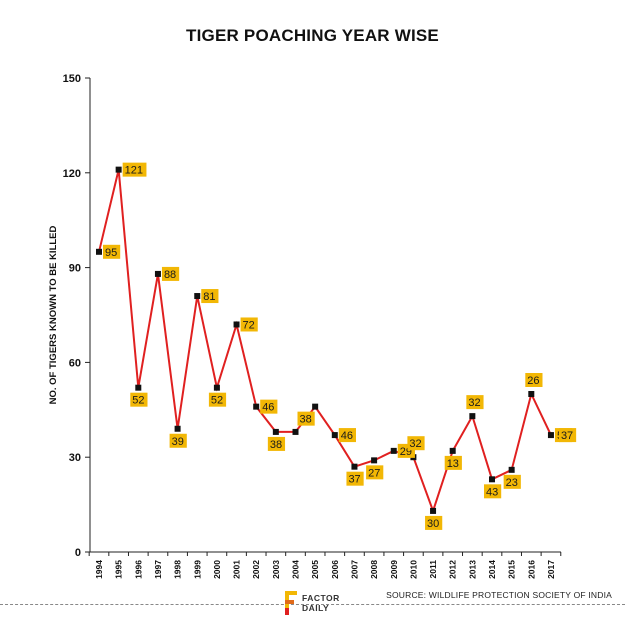 The image size is (625, 625). Describe the element at coordinates (53, 314) in the screenshot. I see `y-axis-title: NO. OF TIGERS KNOWN TO BE KILLED` at that location.